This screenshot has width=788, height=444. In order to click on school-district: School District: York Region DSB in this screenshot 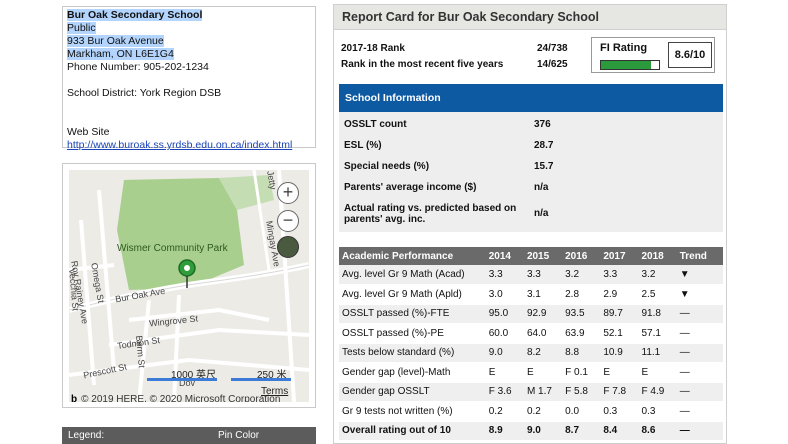, I will do `click(144, 93)`.